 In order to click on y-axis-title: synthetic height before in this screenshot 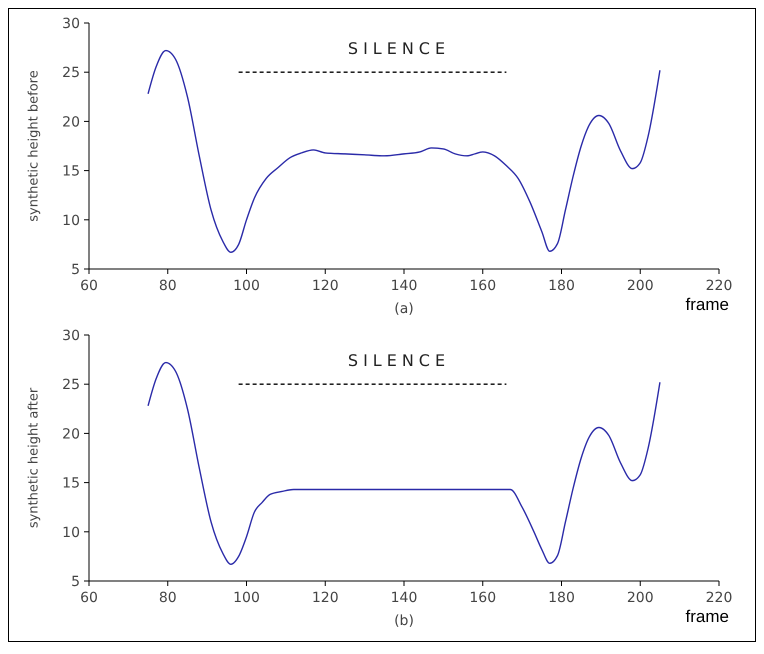, I will do `click(34, 146)`.